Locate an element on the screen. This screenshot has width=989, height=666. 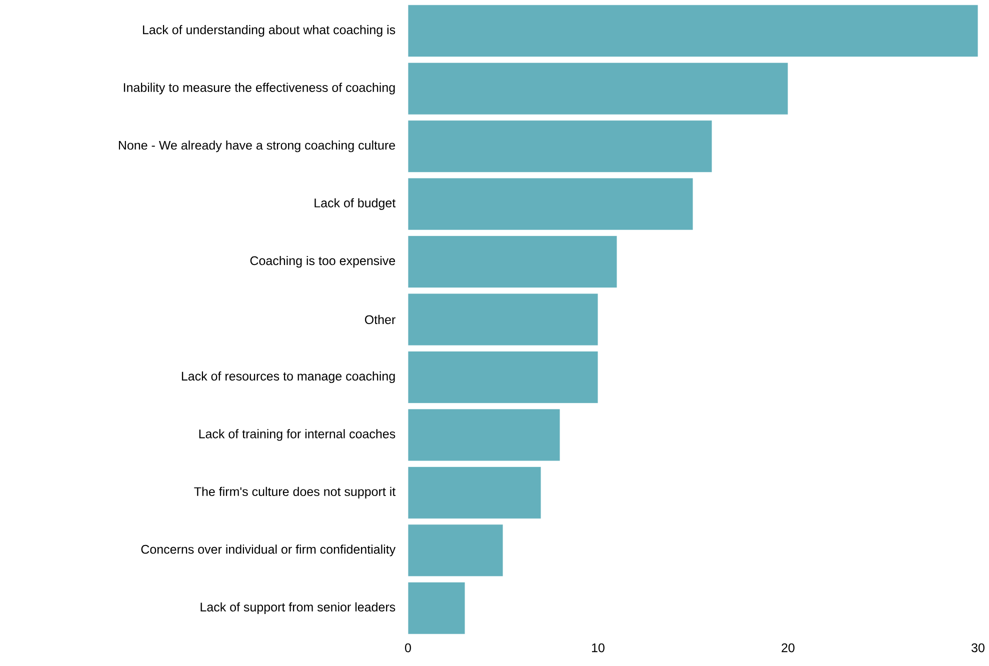
y-tick-label: Lack of budget is located at coordinates (355, 204).